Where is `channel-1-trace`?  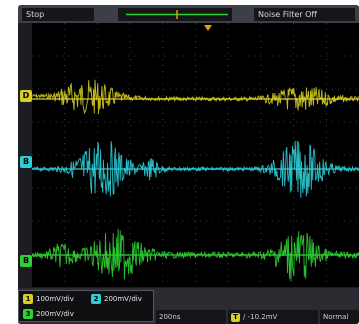 channel-1-trace is located at coordinates (195, 97).